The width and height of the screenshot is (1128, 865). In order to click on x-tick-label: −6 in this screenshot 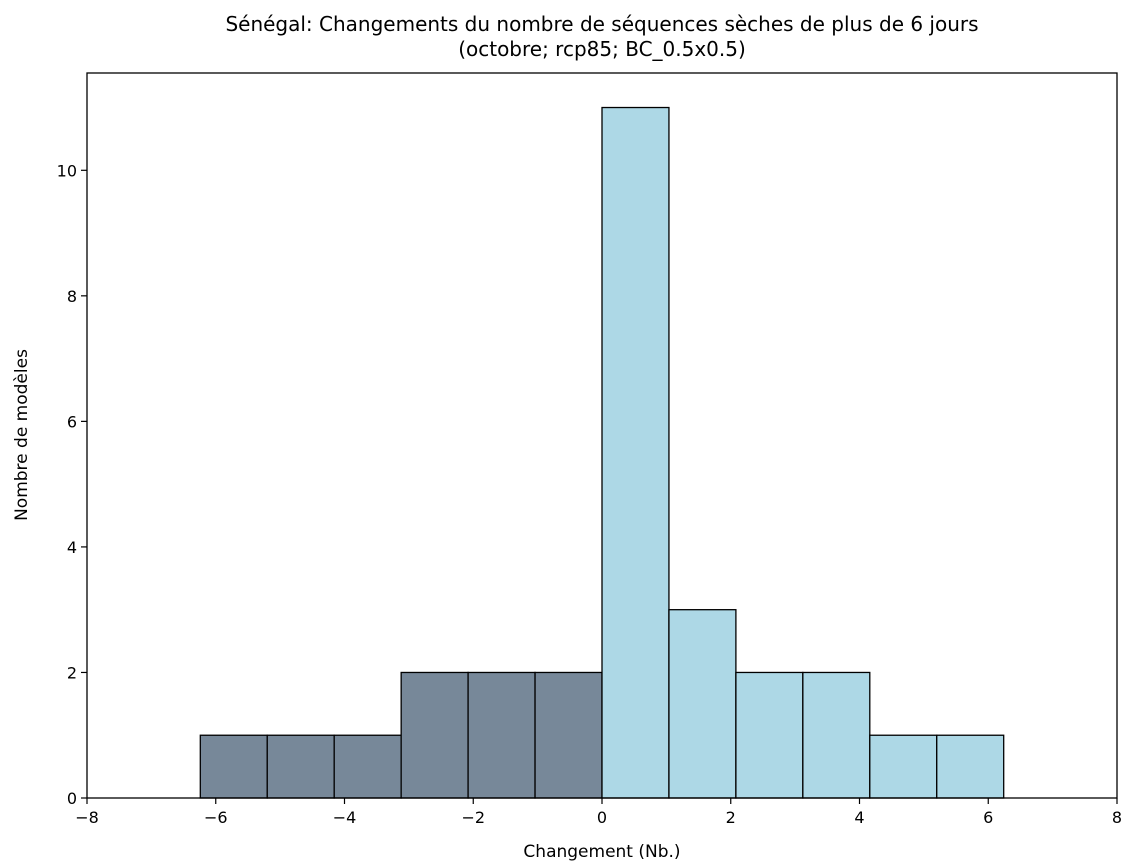, I will do `click(216, 817)`.